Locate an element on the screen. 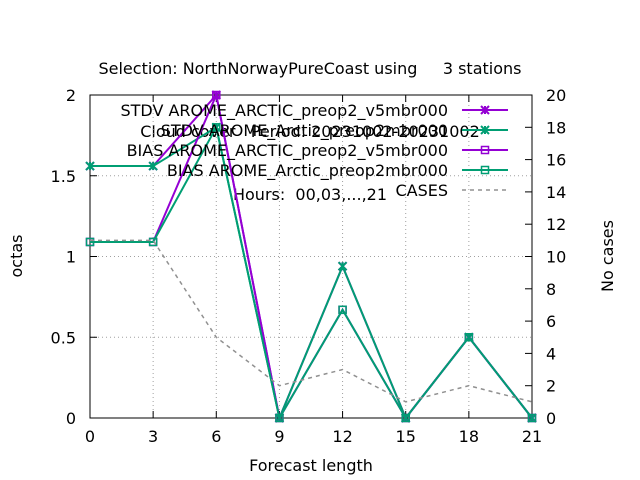  x-axis-label: Forecast length is located at coordinates (311, 465).